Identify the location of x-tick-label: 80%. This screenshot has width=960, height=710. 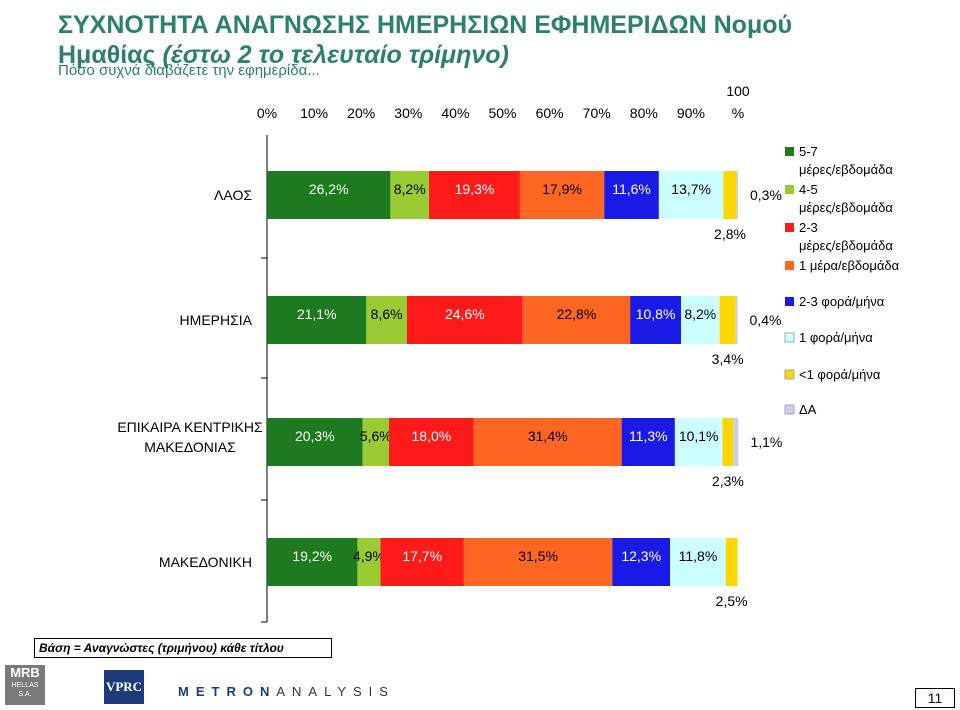
(644, 113).